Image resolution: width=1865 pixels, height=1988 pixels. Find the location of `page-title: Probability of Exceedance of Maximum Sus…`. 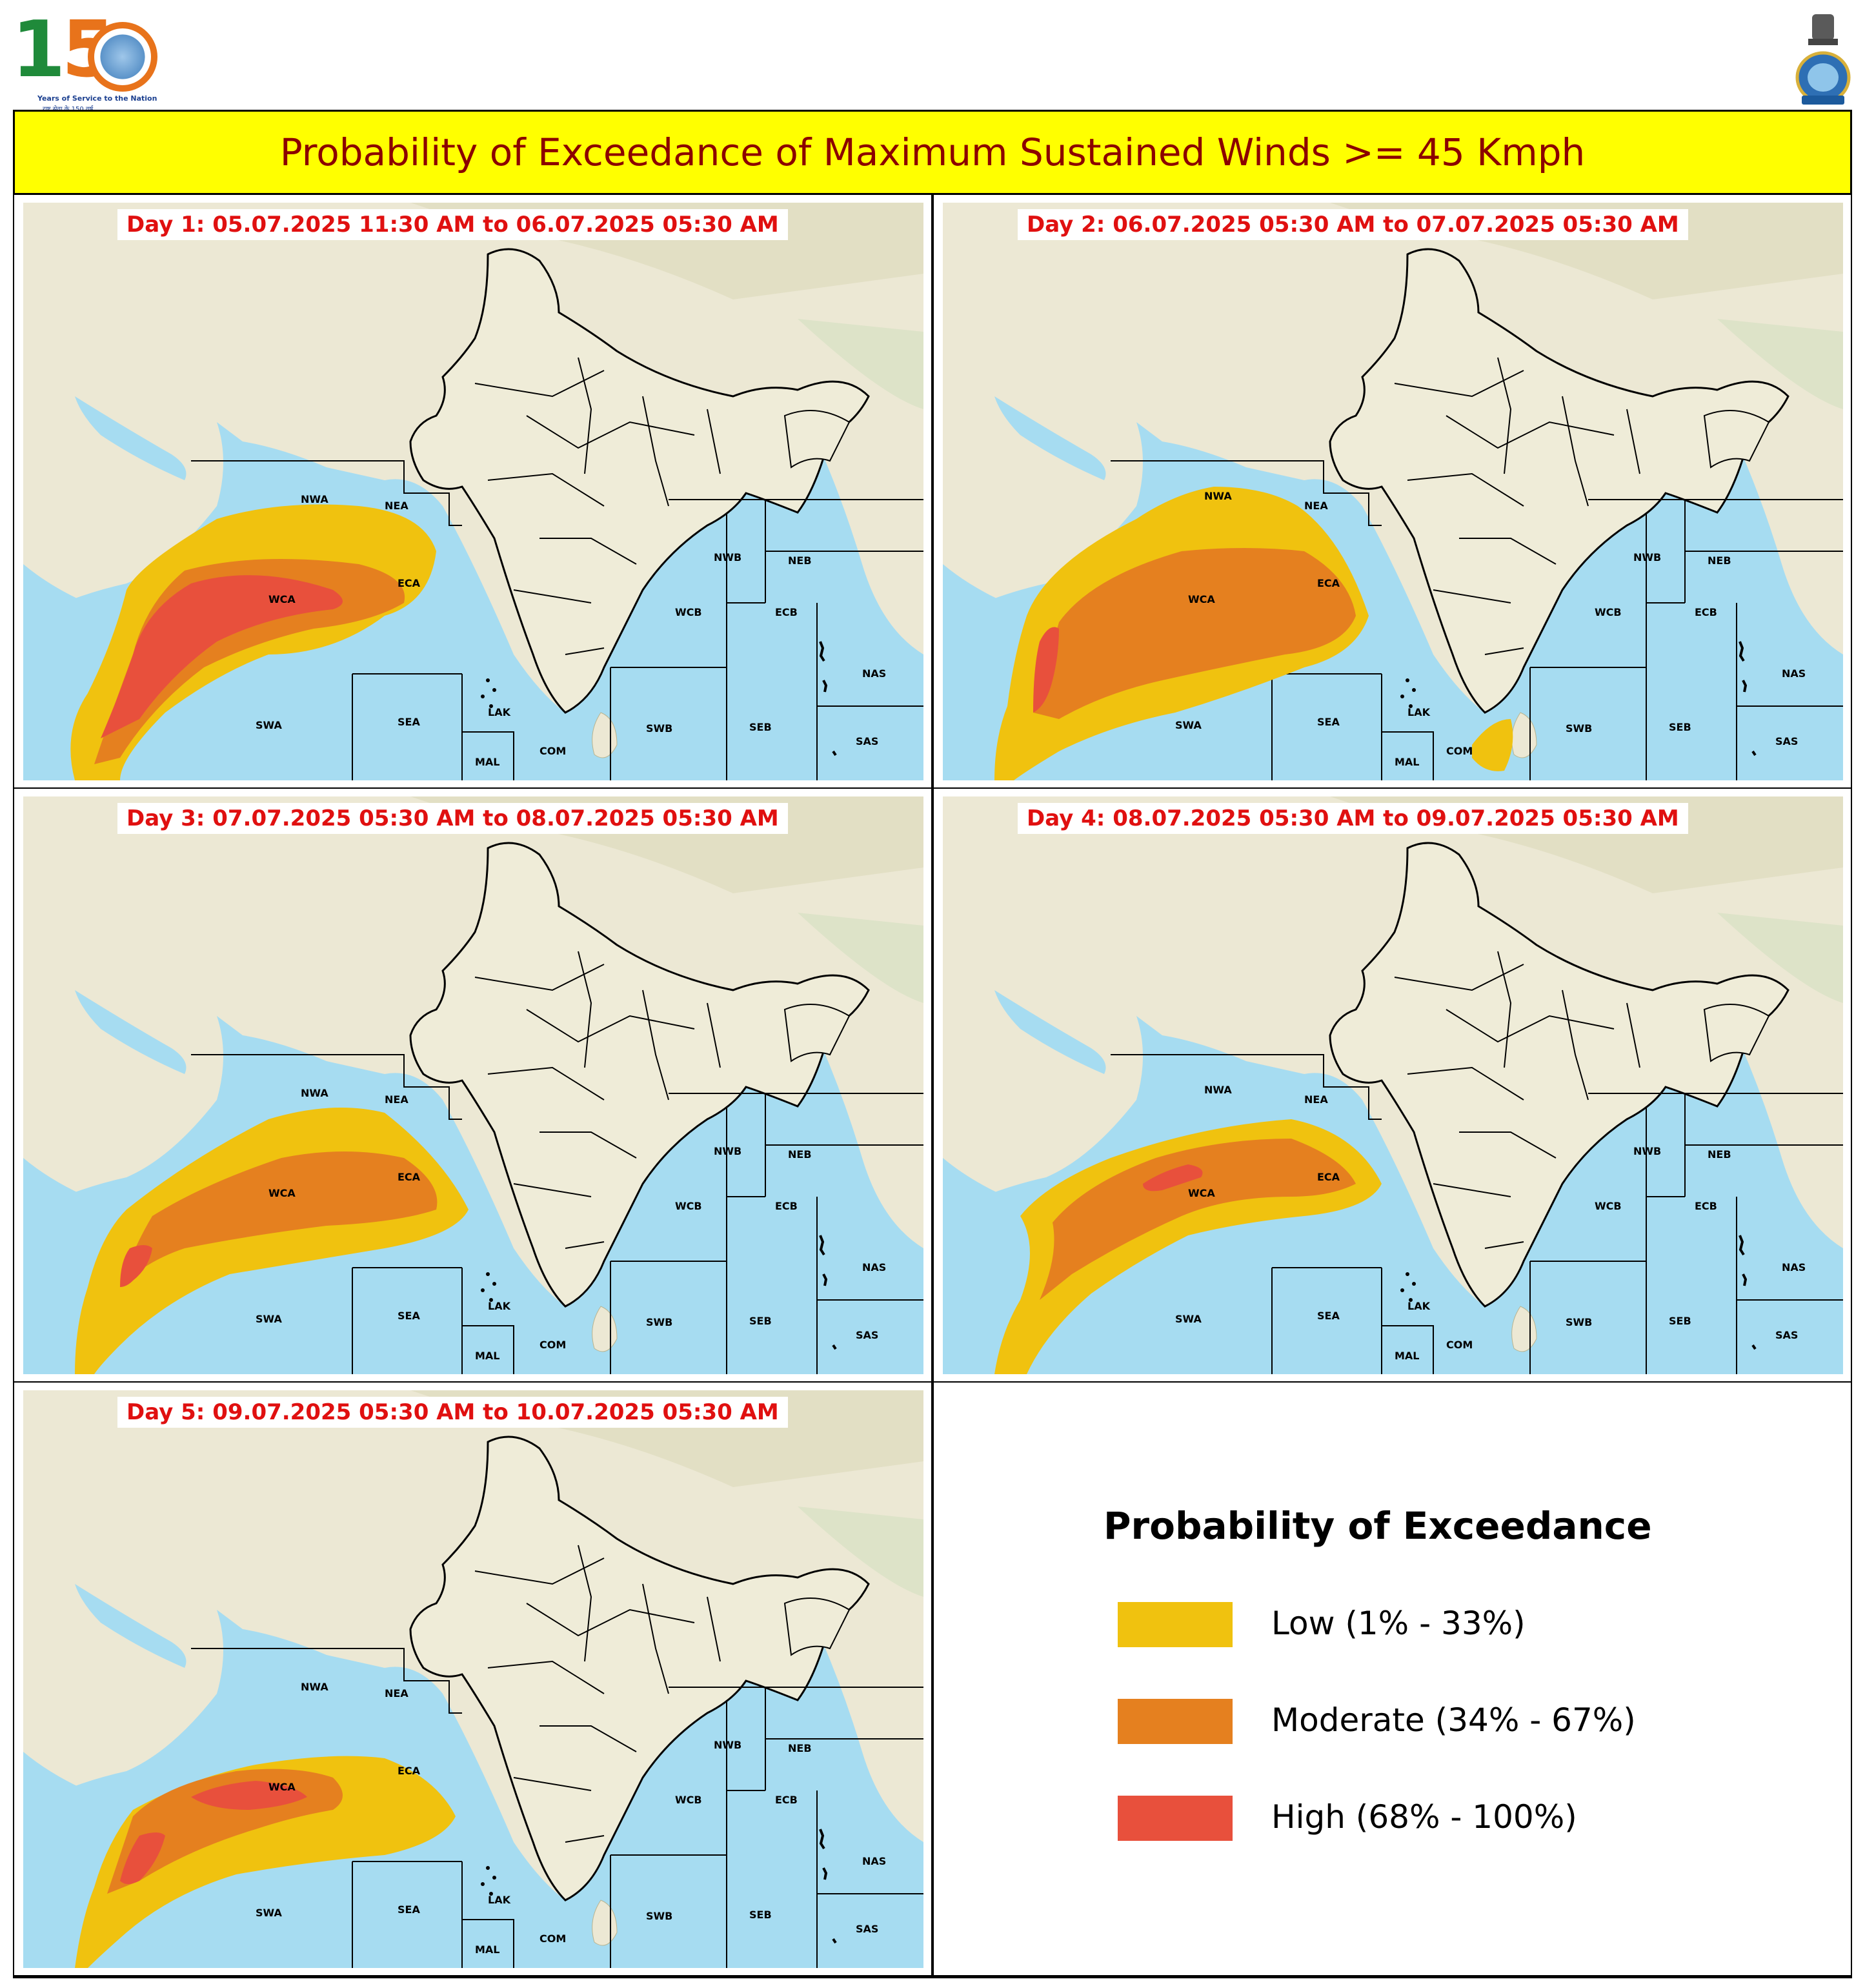

page-title: Probability of Exceedance of Maximum Sus… is located at coordinates (932, 152).